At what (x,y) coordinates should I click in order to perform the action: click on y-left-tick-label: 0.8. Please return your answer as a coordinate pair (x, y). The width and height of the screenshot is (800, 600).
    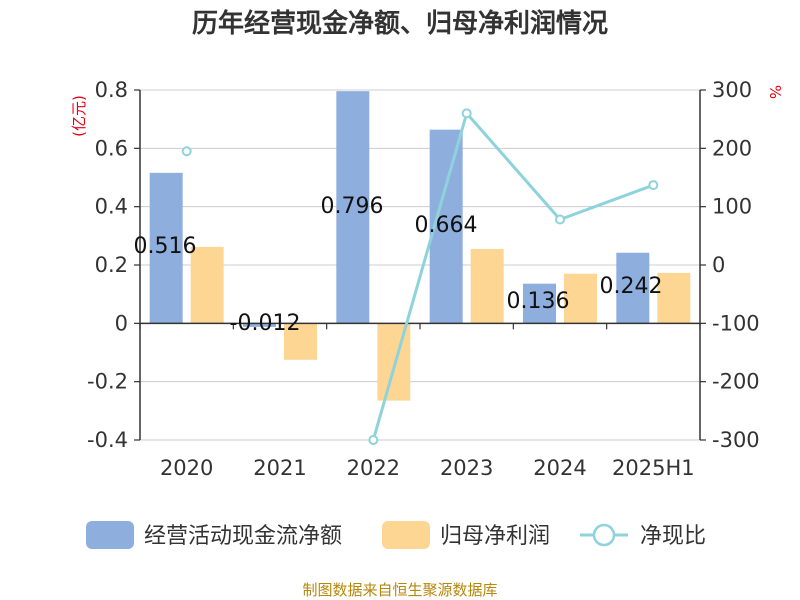
    Looking at the image, I should click on (111, 90).